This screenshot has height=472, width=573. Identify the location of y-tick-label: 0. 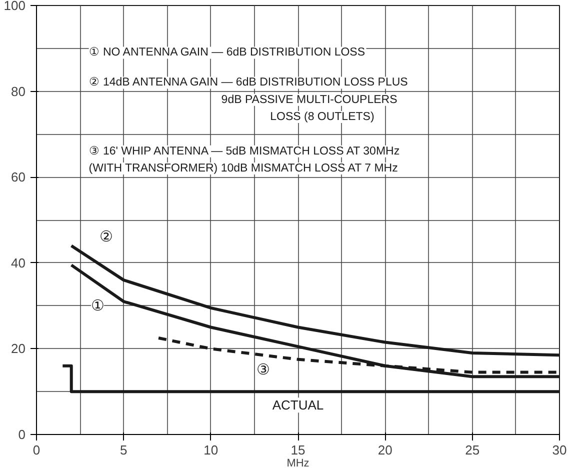
(22, 434).